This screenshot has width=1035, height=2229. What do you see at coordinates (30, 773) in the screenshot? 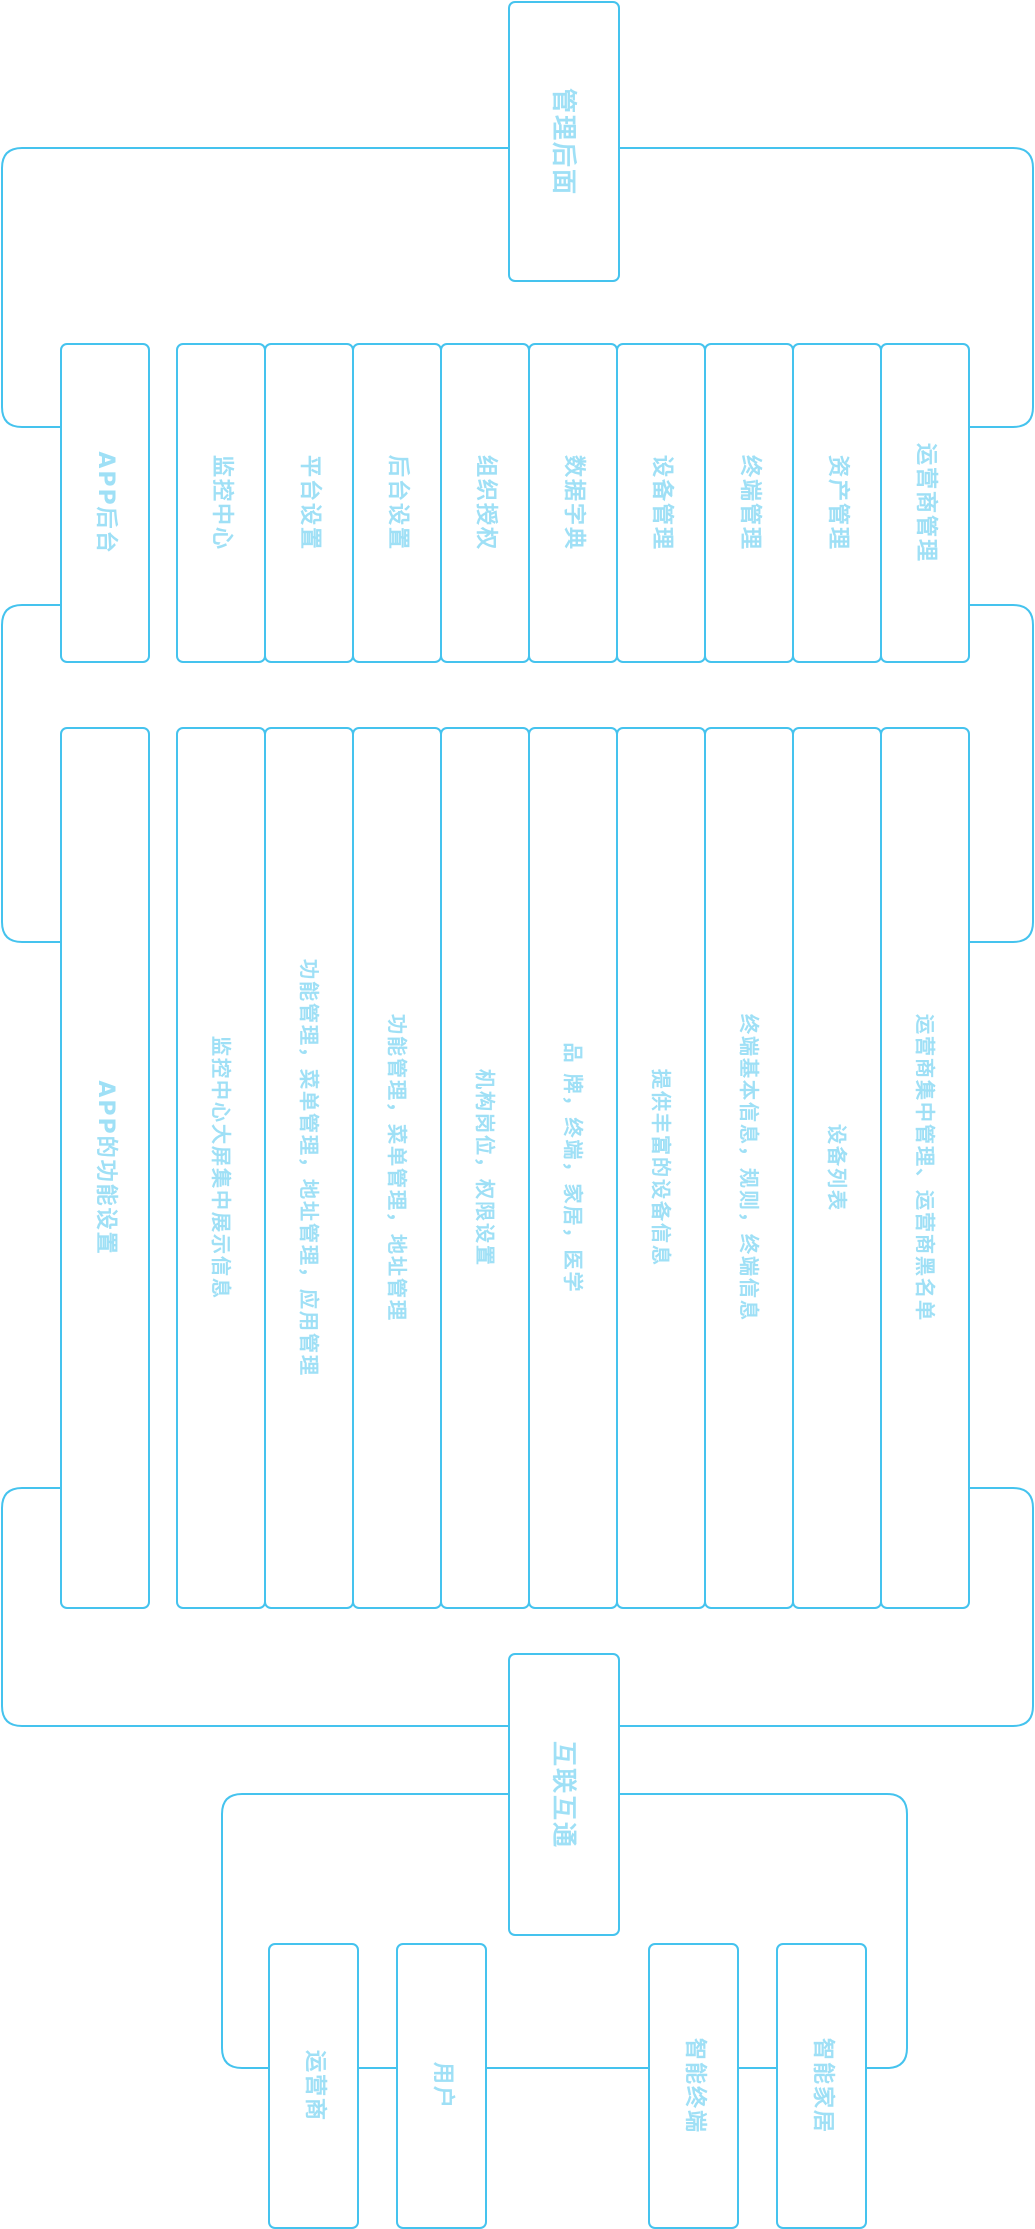
I see `conn-row1-left` at bounding box center [30, 773].